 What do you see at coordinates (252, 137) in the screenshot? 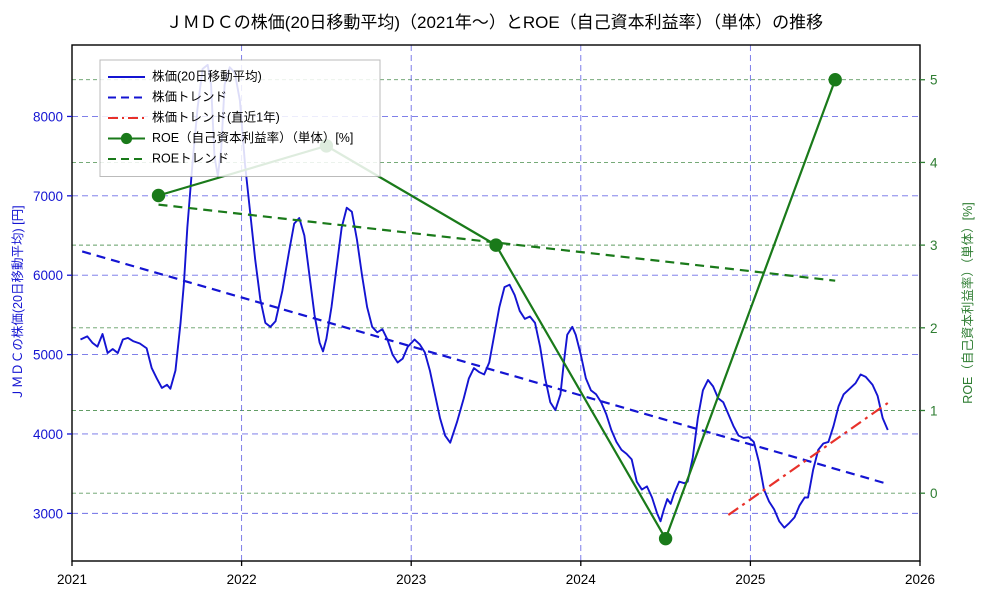
I see `legend-label-3: ROE（自己資本利益率）（単体）[%]` at bounding box center [252, 137].